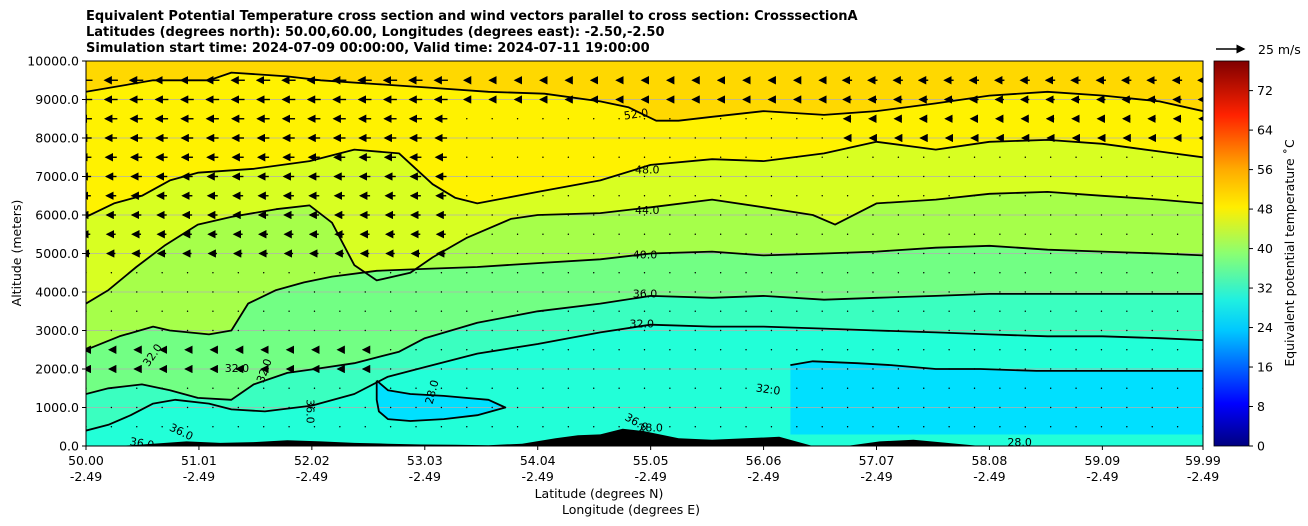  What do you see at coordinates (644, 437) in the screenshot?
I see `terrain` at bounding box center [644, 437].